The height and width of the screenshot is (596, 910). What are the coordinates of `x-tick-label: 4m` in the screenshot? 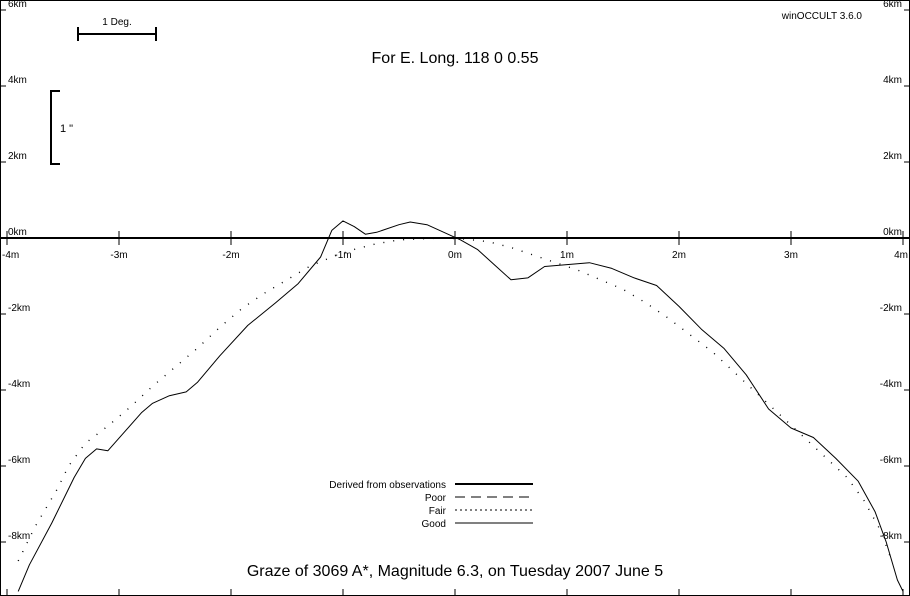 It's located at (901, 255).